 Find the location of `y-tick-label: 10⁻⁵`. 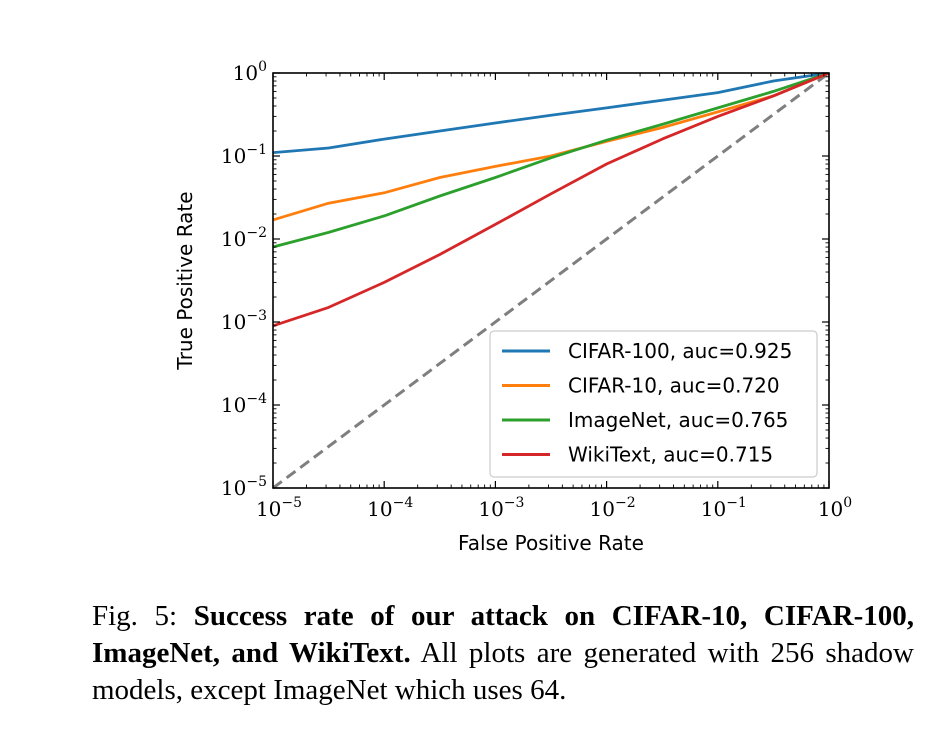

y-tick-label: 10⁻⁵ is located at coordinates (244, 487).